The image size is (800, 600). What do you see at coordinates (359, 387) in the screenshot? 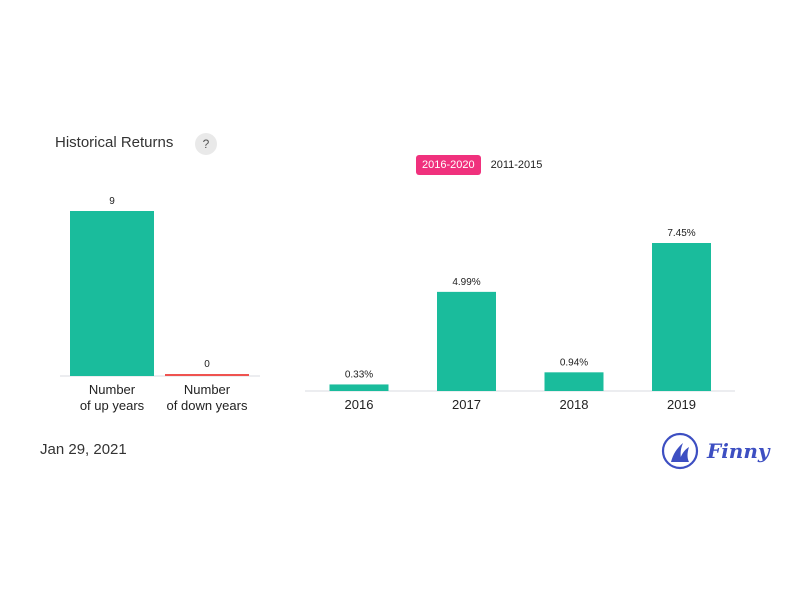
I see `bar-2016` at bounding box center [359, 387].